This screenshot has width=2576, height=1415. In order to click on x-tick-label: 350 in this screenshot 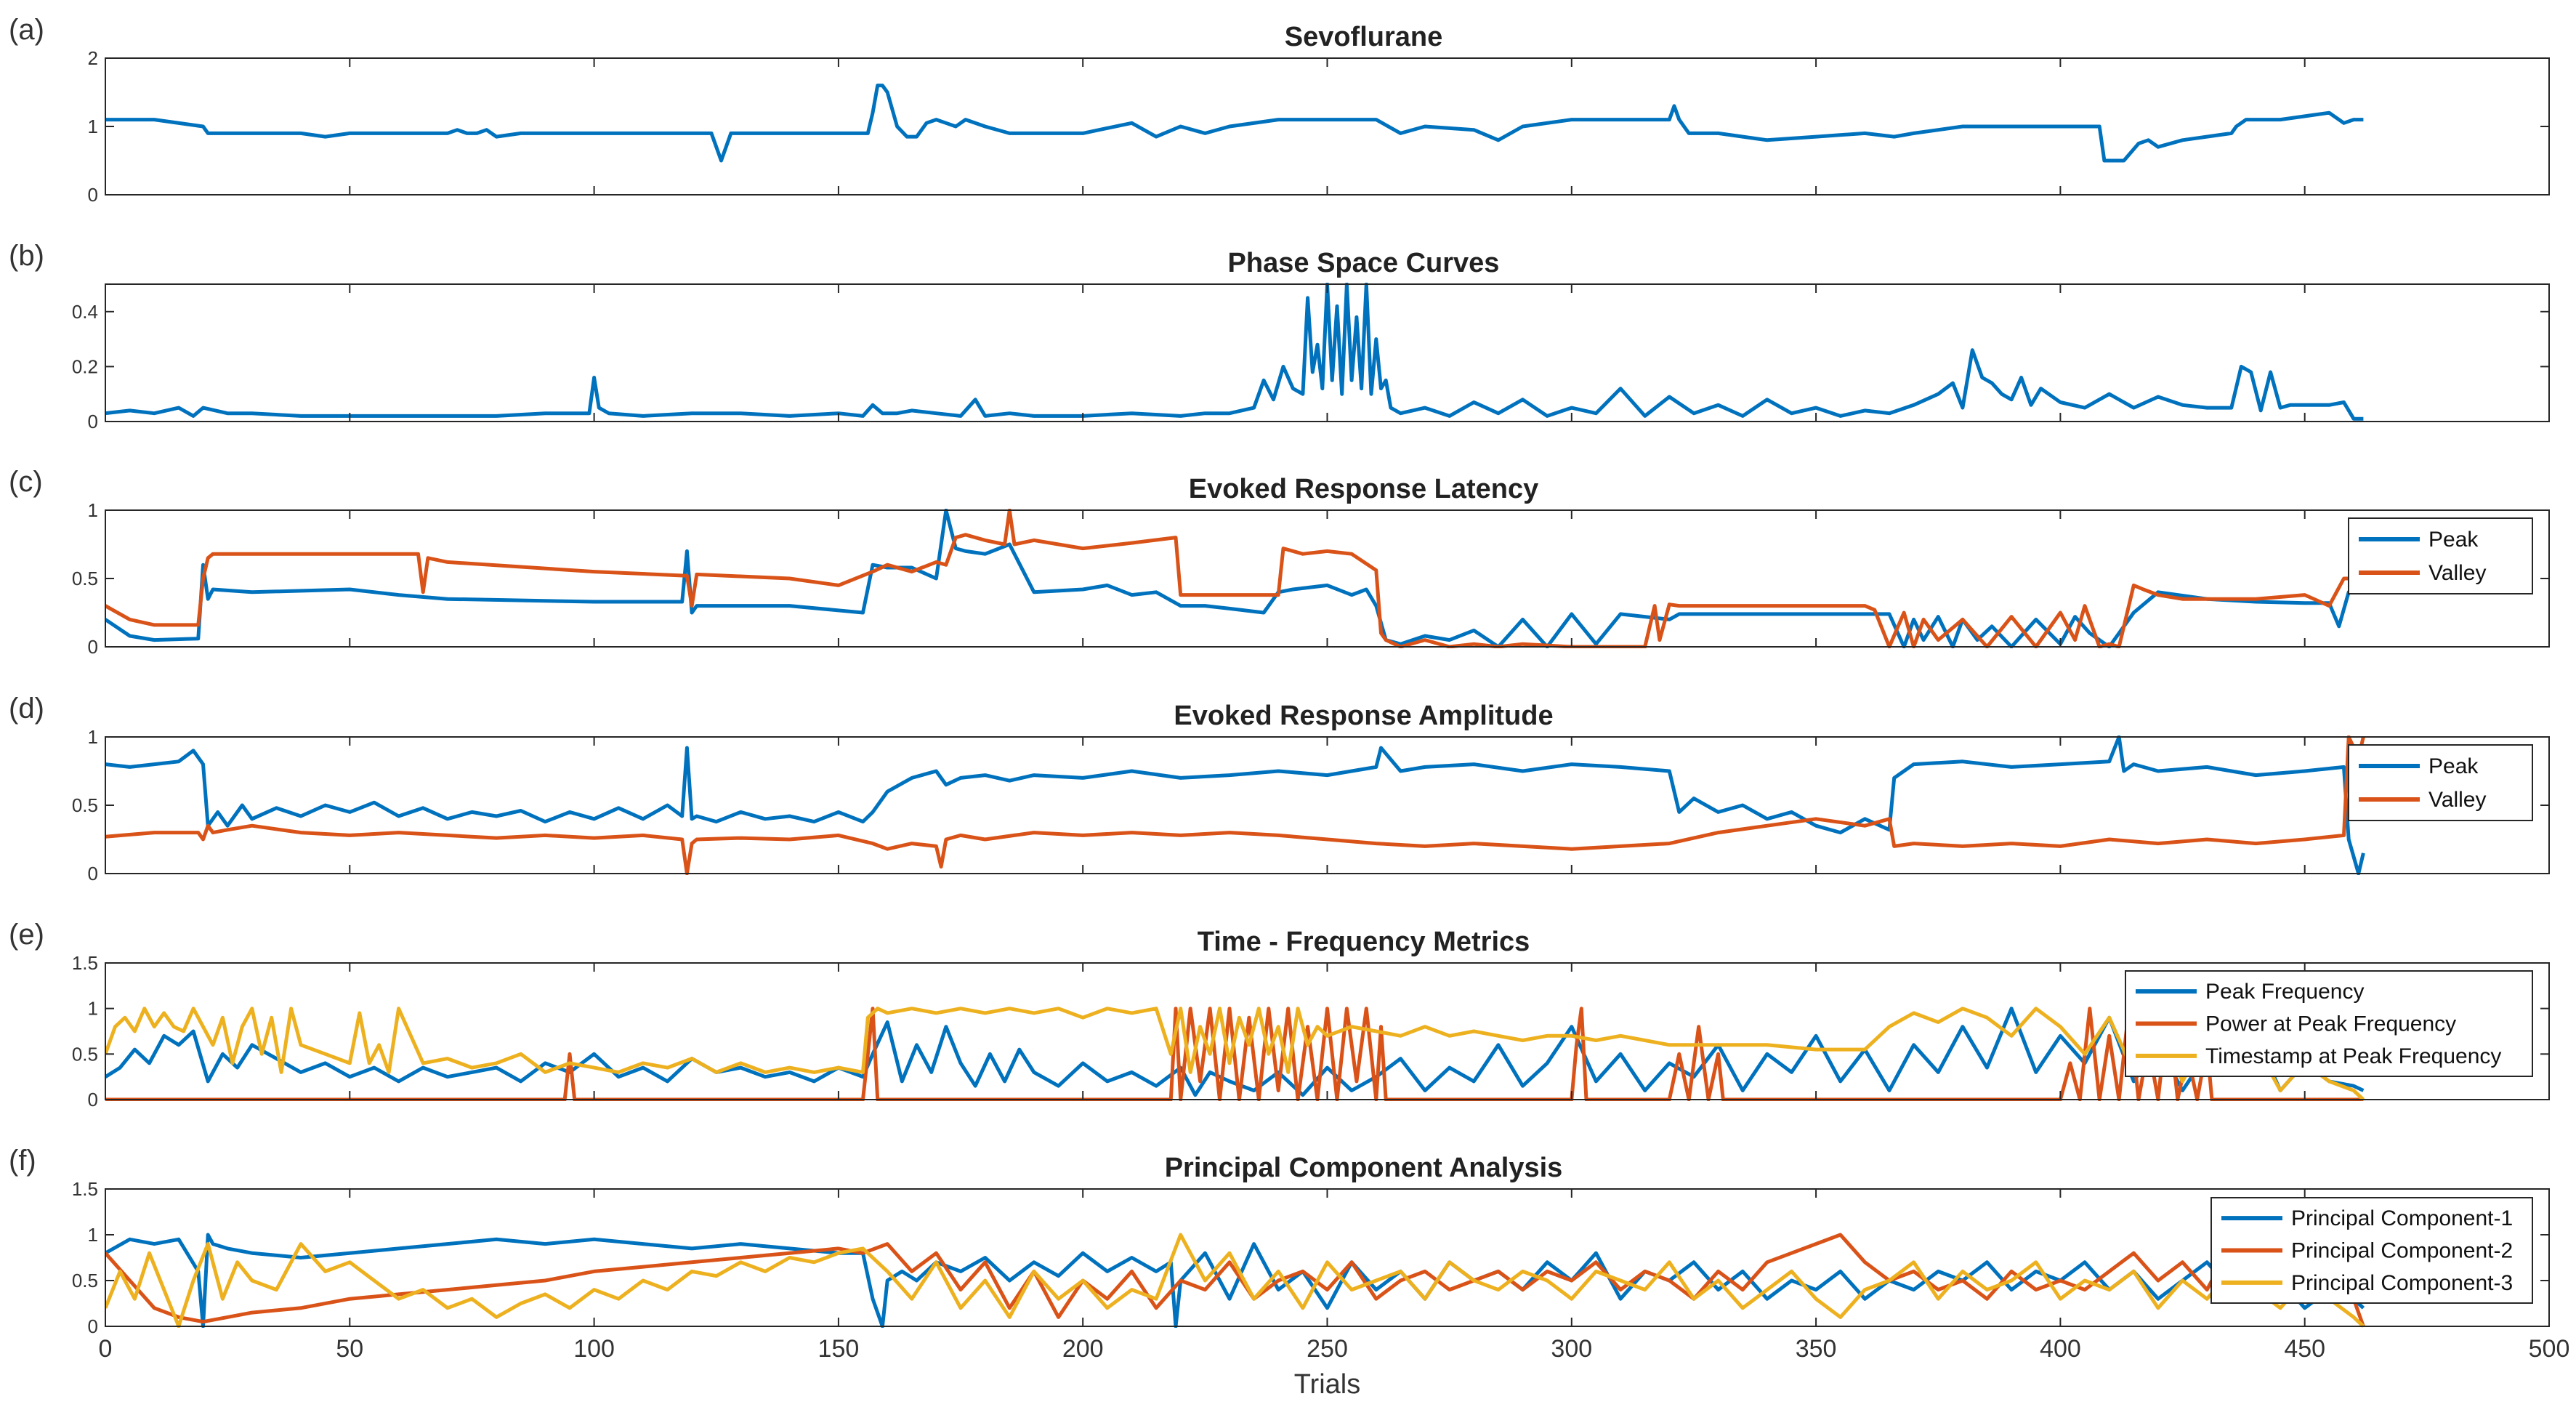, I will do `click(1817, 1349)`.